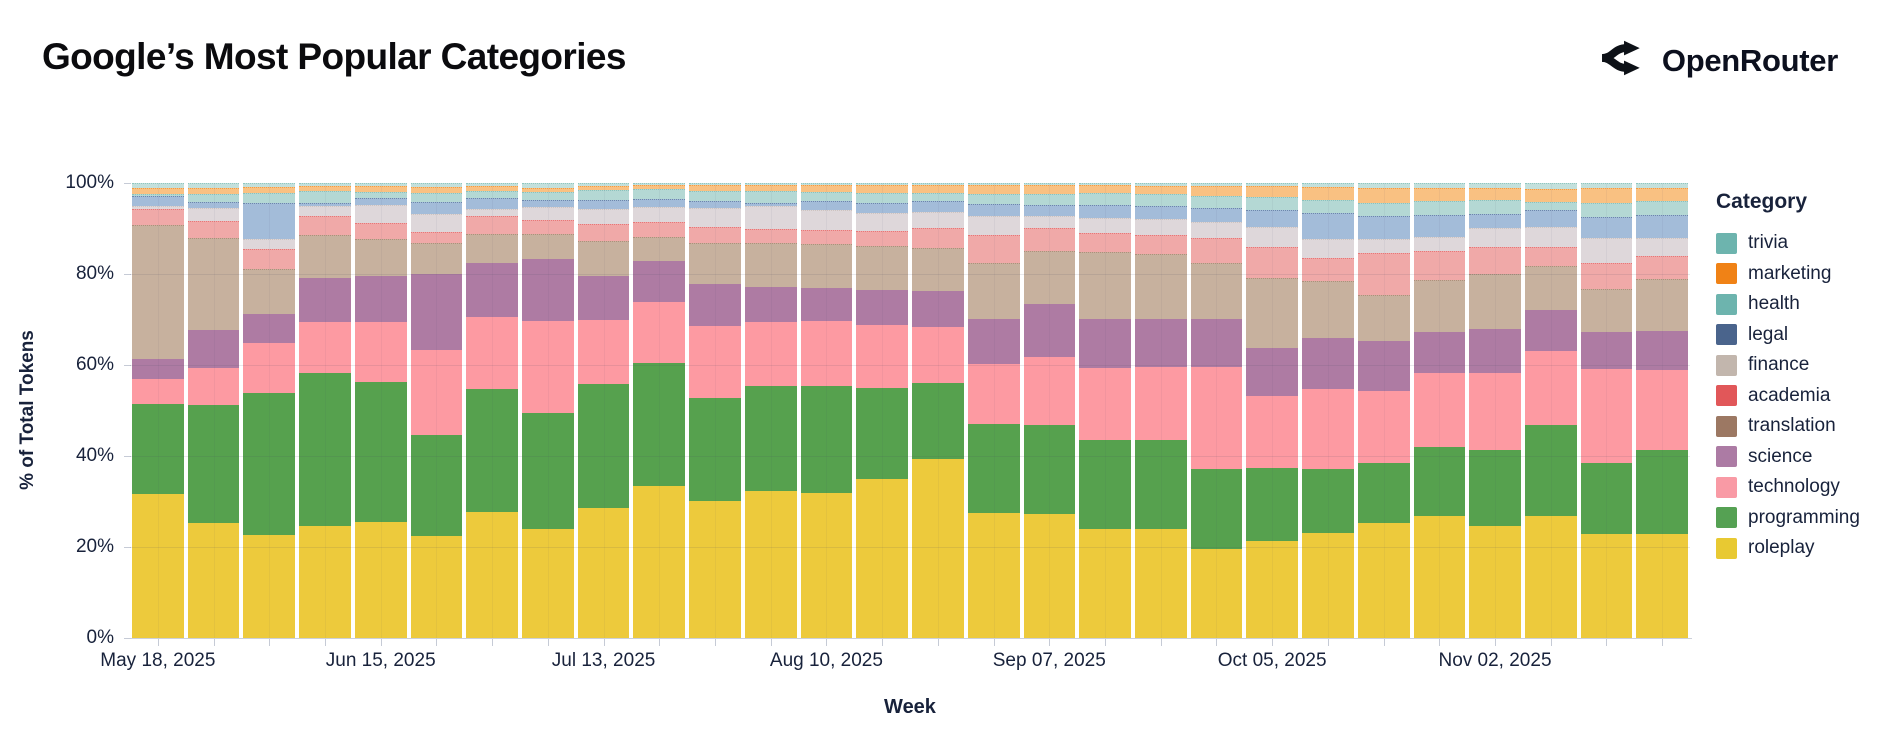 The width and height of the screenshot is (1882, 732). Describe the element at coordinates (1796, 426) in the screenshot. I see `legend-item-translation: translation` at that location.